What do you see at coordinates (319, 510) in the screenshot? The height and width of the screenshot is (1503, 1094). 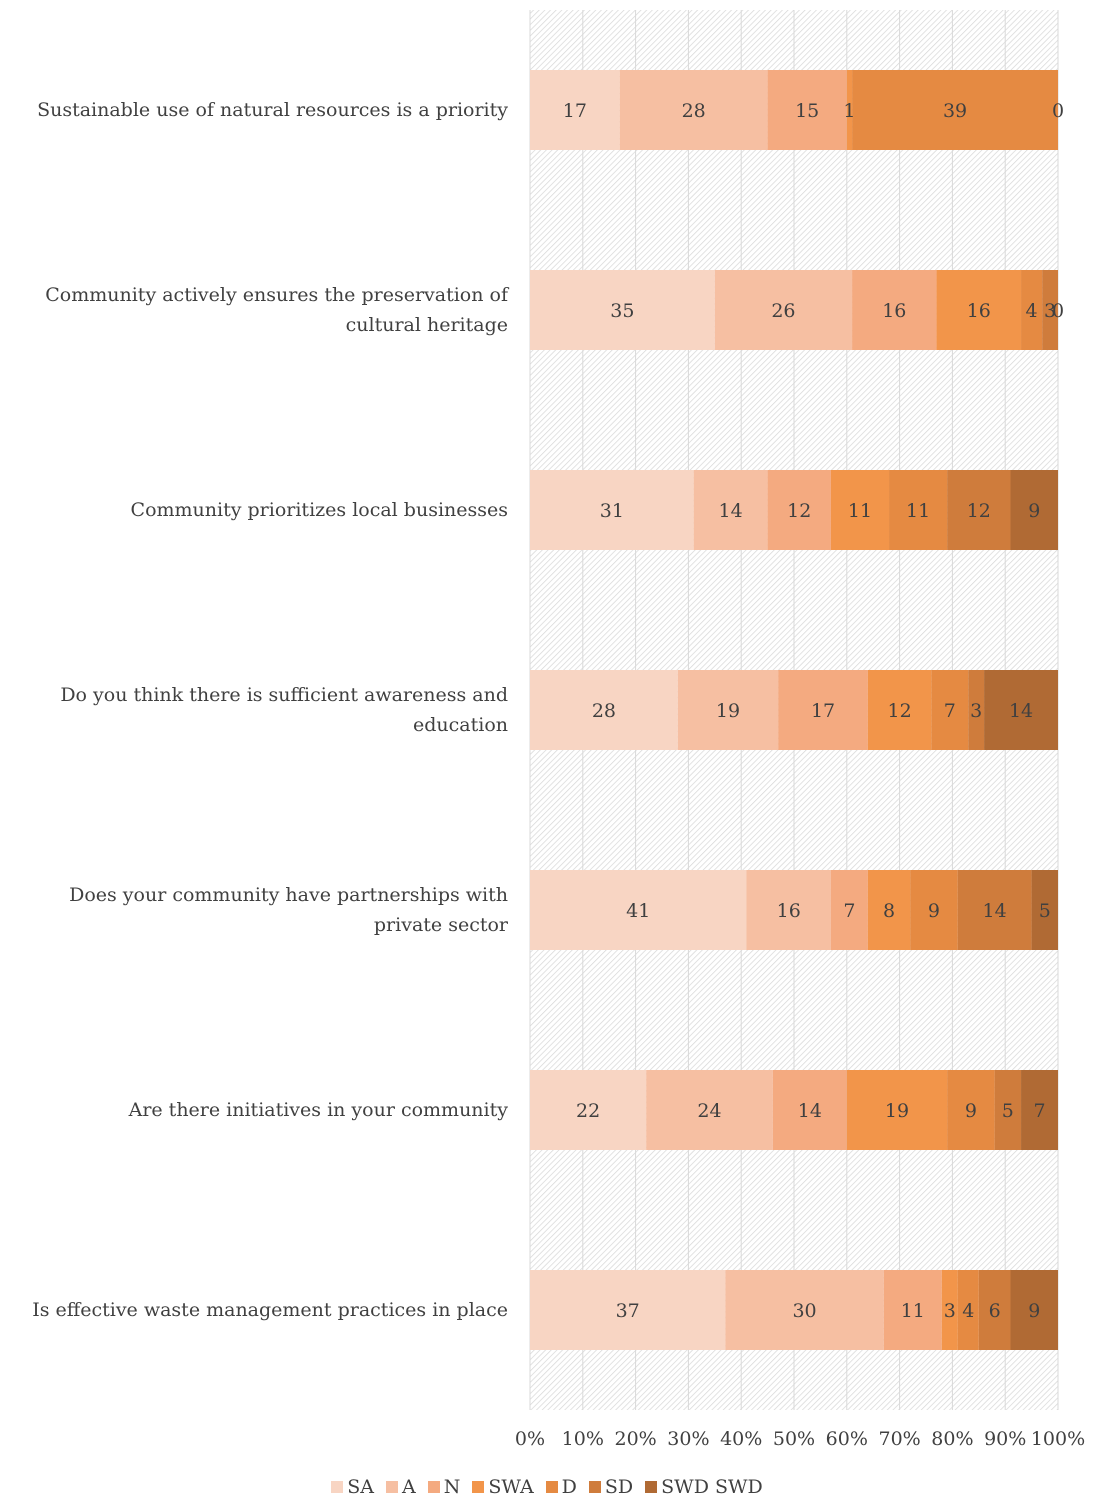 I see `category-label: Community prioritizes local businesses` at bounding box center [319, 510].